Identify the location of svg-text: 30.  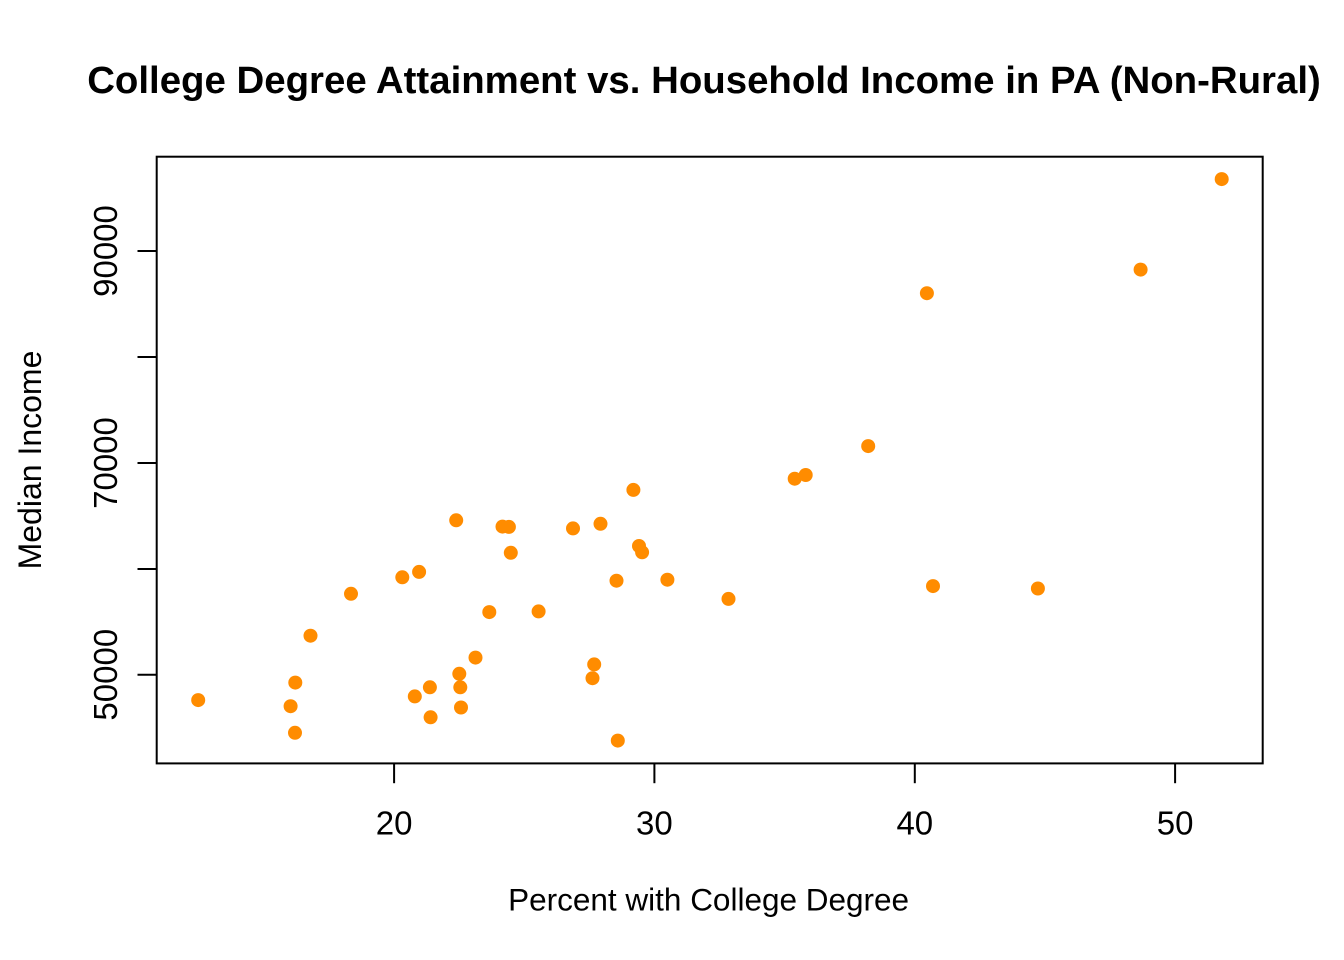
(654, 822).